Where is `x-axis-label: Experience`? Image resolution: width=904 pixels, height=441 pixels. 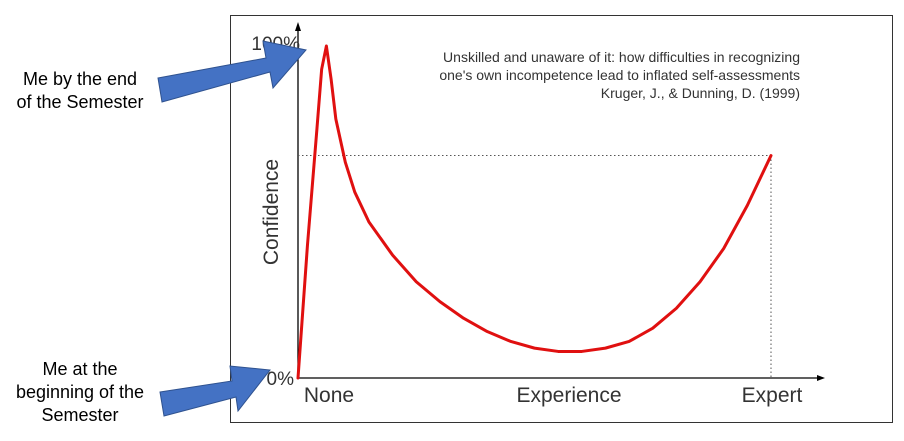 x-axis-label: Experience is located at coordinates (568, 395).